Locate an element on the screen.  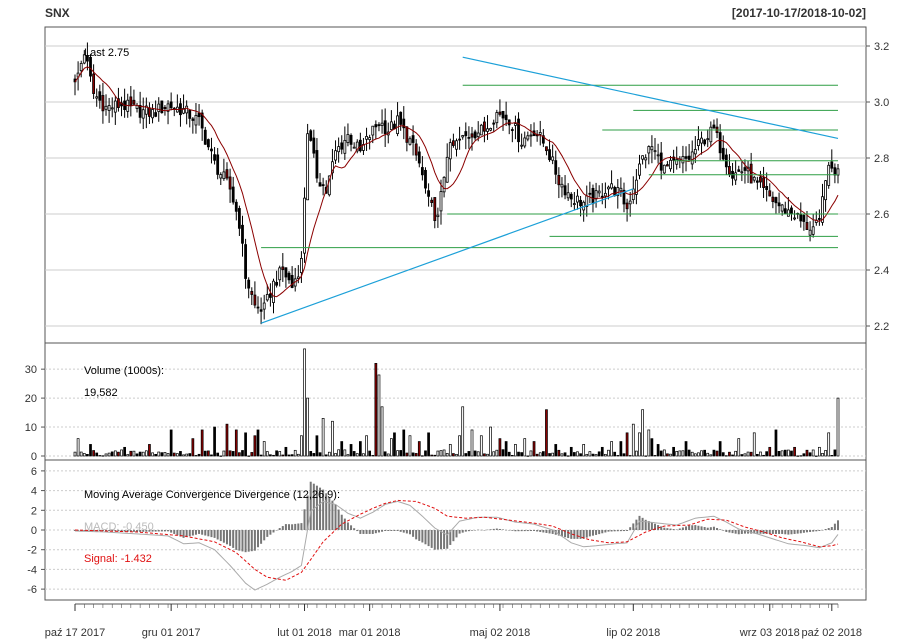
volume-tick-label: 10 is located at coordinates (31, 428).